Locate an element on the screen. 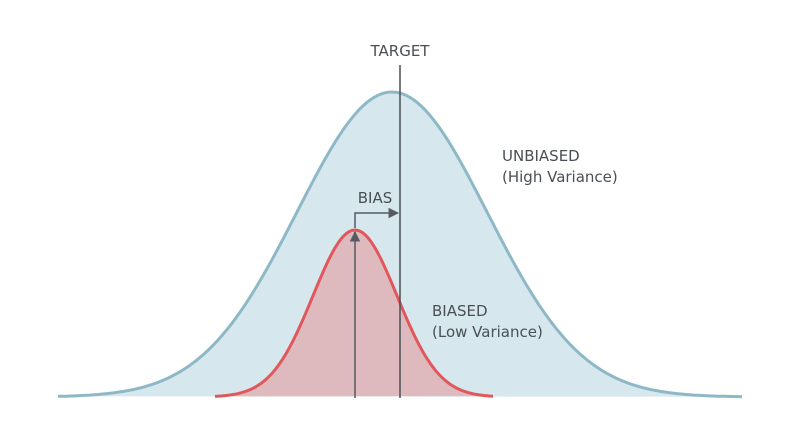 The height and width of the screenshot is (447, 800). target-label: TARGET is located at coordinates (400, 51).